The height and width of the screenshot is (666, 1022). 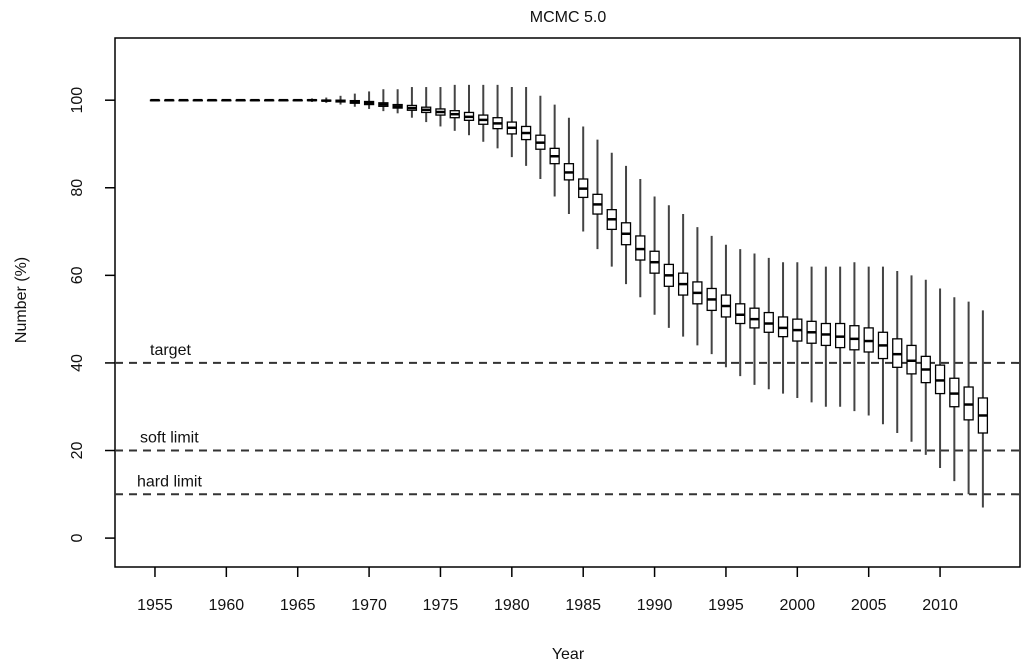 I want to click on reference-label: hard limit, so click(x=169, y=482).